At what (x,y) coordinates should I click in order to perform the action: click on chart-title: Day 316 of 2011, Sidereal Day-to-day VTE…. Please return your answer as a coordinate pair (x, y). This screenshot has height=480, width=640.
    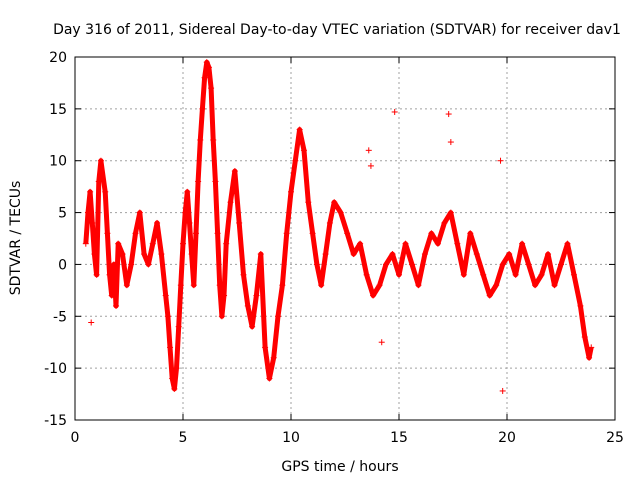
    Looking at the image, I should click on (337, 30).